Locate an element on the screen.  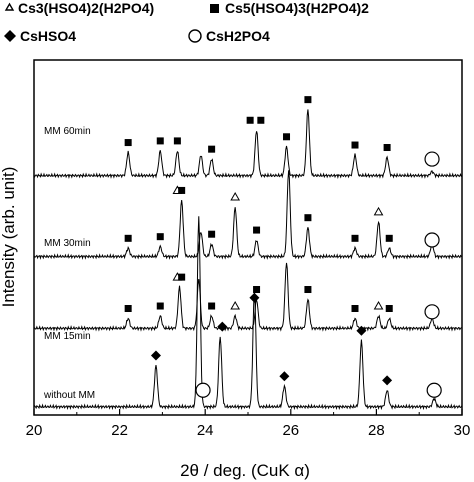
x-tick-label-30: 30 is located at coordinates (462, 430).